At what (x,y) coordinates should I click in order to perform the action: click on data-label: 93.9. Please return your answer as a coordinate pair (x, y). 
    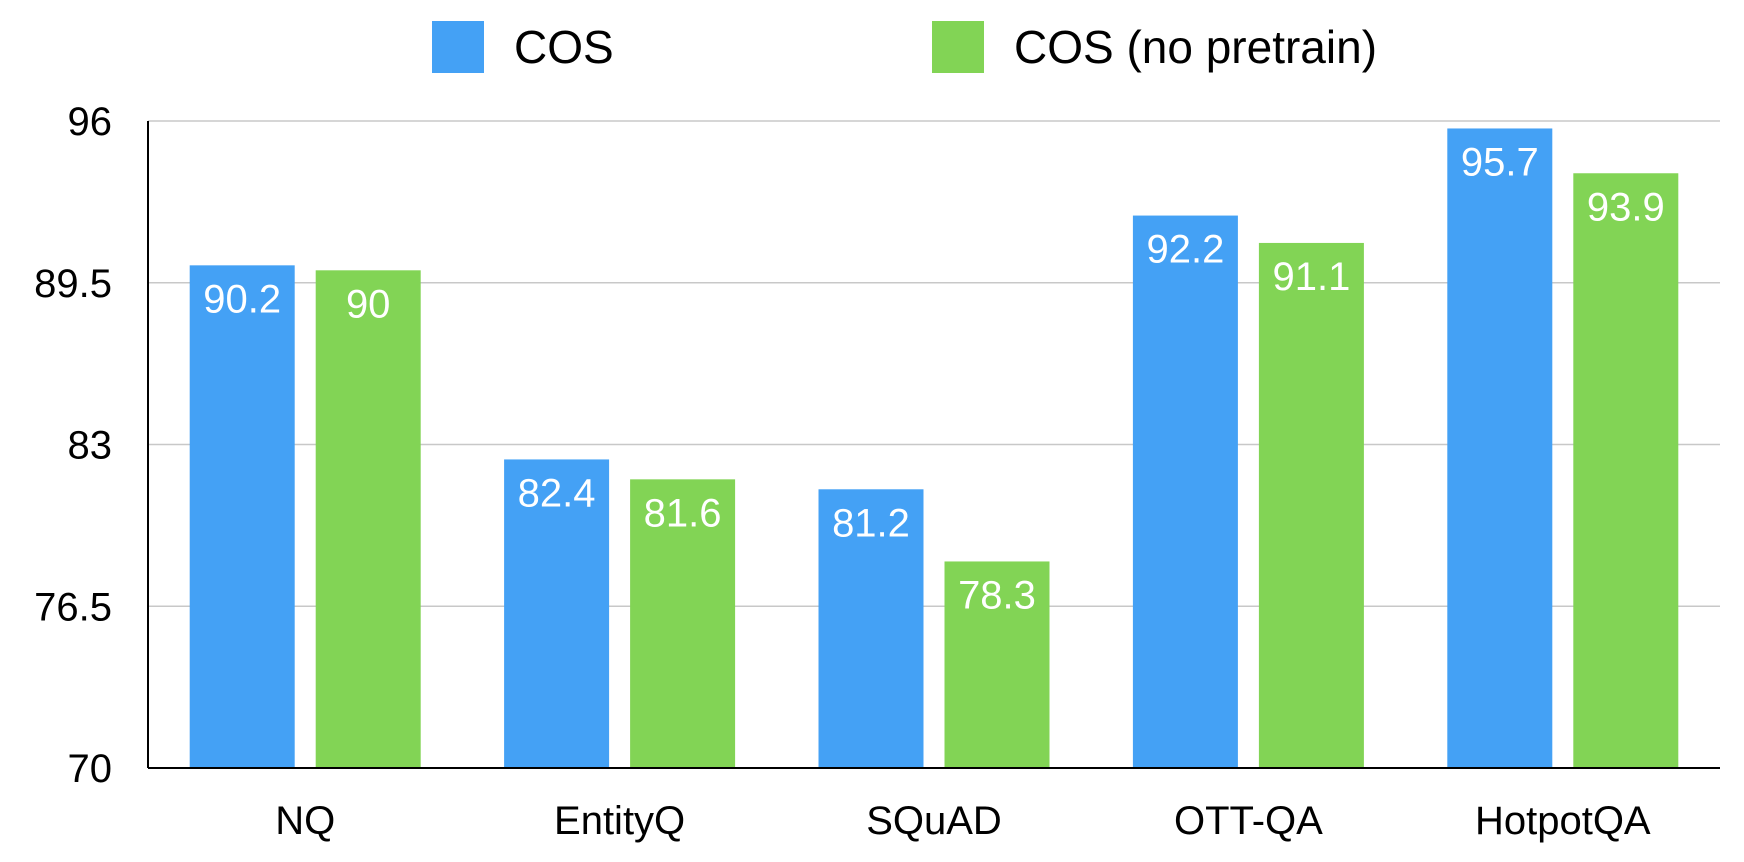
    Looking at the image, I should click on (1626, 207).